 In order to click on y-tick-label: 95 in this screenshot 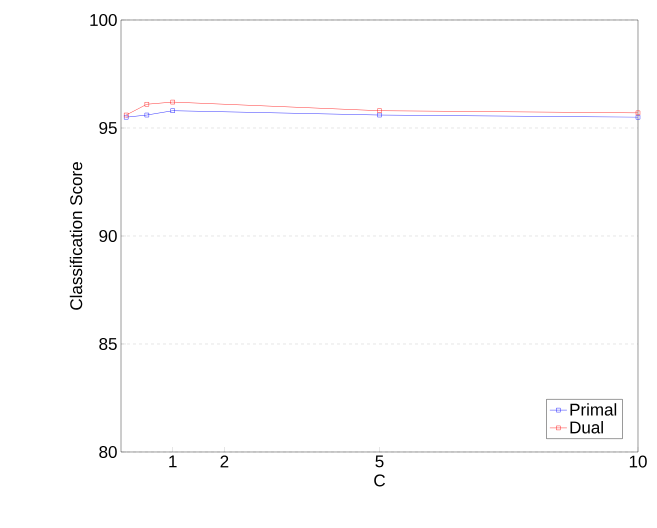, I will do `click(108, 128)`.